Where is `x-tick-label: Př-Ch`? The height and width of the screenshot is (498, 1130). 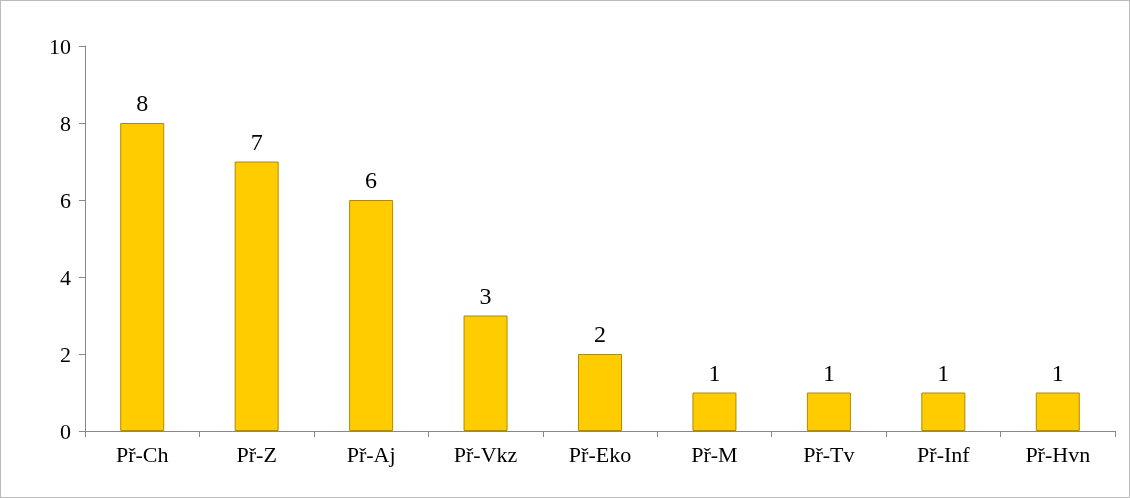 x-tick-label: Př-Ch is located at coordinates (142, 454).